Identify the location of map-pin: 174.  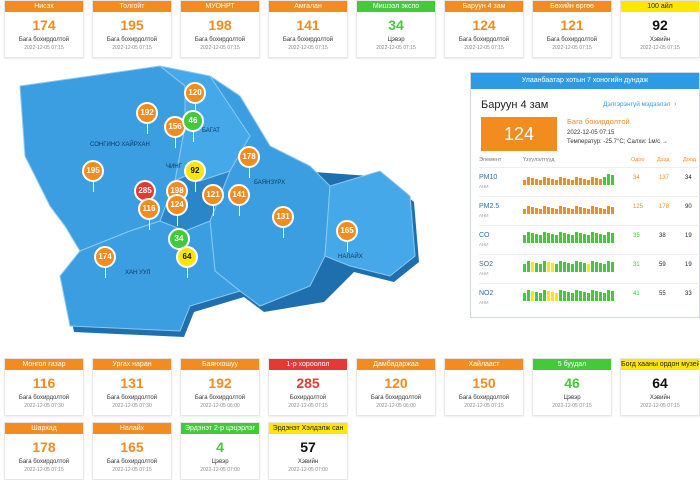
(105, 262).